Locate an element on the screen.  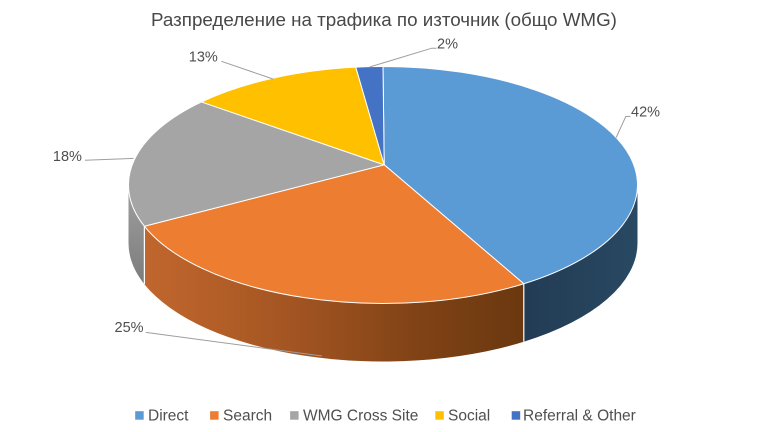
svg-text: Social is located at coordinates (469, 416).